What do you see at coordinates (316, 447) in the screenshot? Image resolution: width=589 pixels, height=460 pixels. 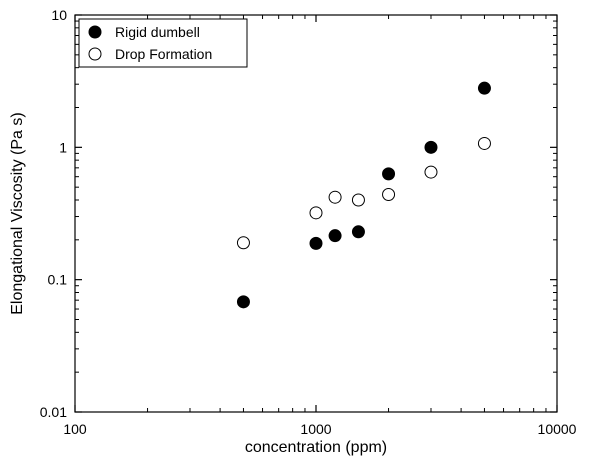 I see `x-axis-label: concentration (ppm)` at bounding box center [316, 447].